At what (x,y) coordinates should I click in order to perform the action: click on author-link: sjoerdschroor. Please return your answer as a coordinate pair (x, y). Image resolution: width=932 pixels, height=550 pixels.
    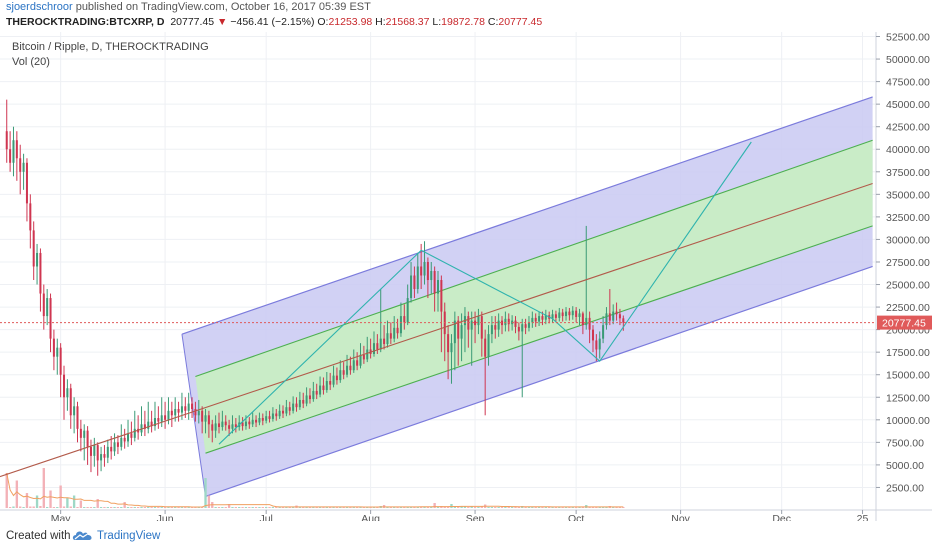
    Looking at the image, I should click on (39, 7).